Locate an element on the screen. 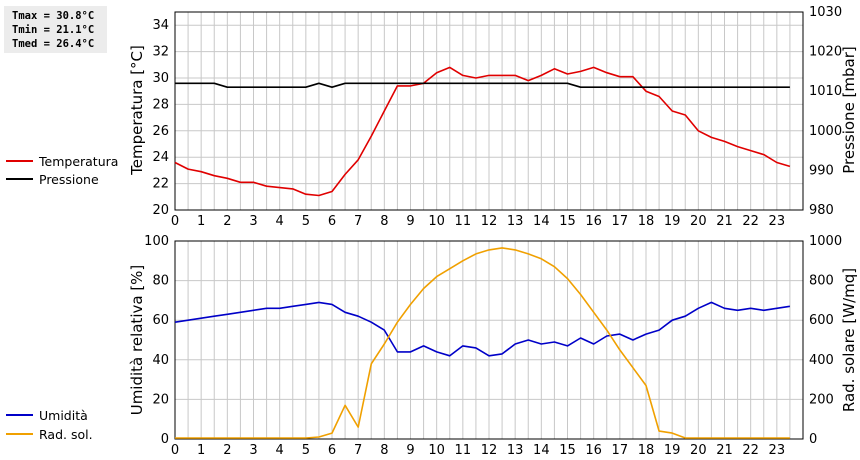 The image size is (860, 460). top-left-tick-label: 20 is located at coordinates (160, 210).